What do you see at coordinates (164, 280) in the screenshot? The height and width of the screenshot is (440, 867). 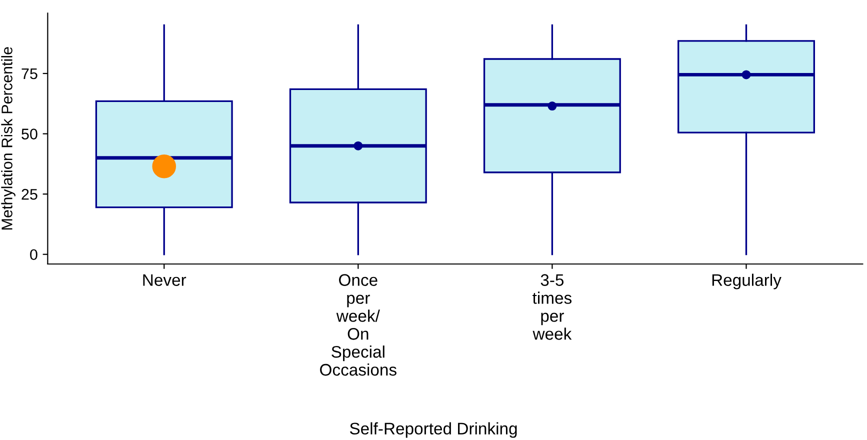 I see `x-tick-label: Never` at bounding box center [164, 280].